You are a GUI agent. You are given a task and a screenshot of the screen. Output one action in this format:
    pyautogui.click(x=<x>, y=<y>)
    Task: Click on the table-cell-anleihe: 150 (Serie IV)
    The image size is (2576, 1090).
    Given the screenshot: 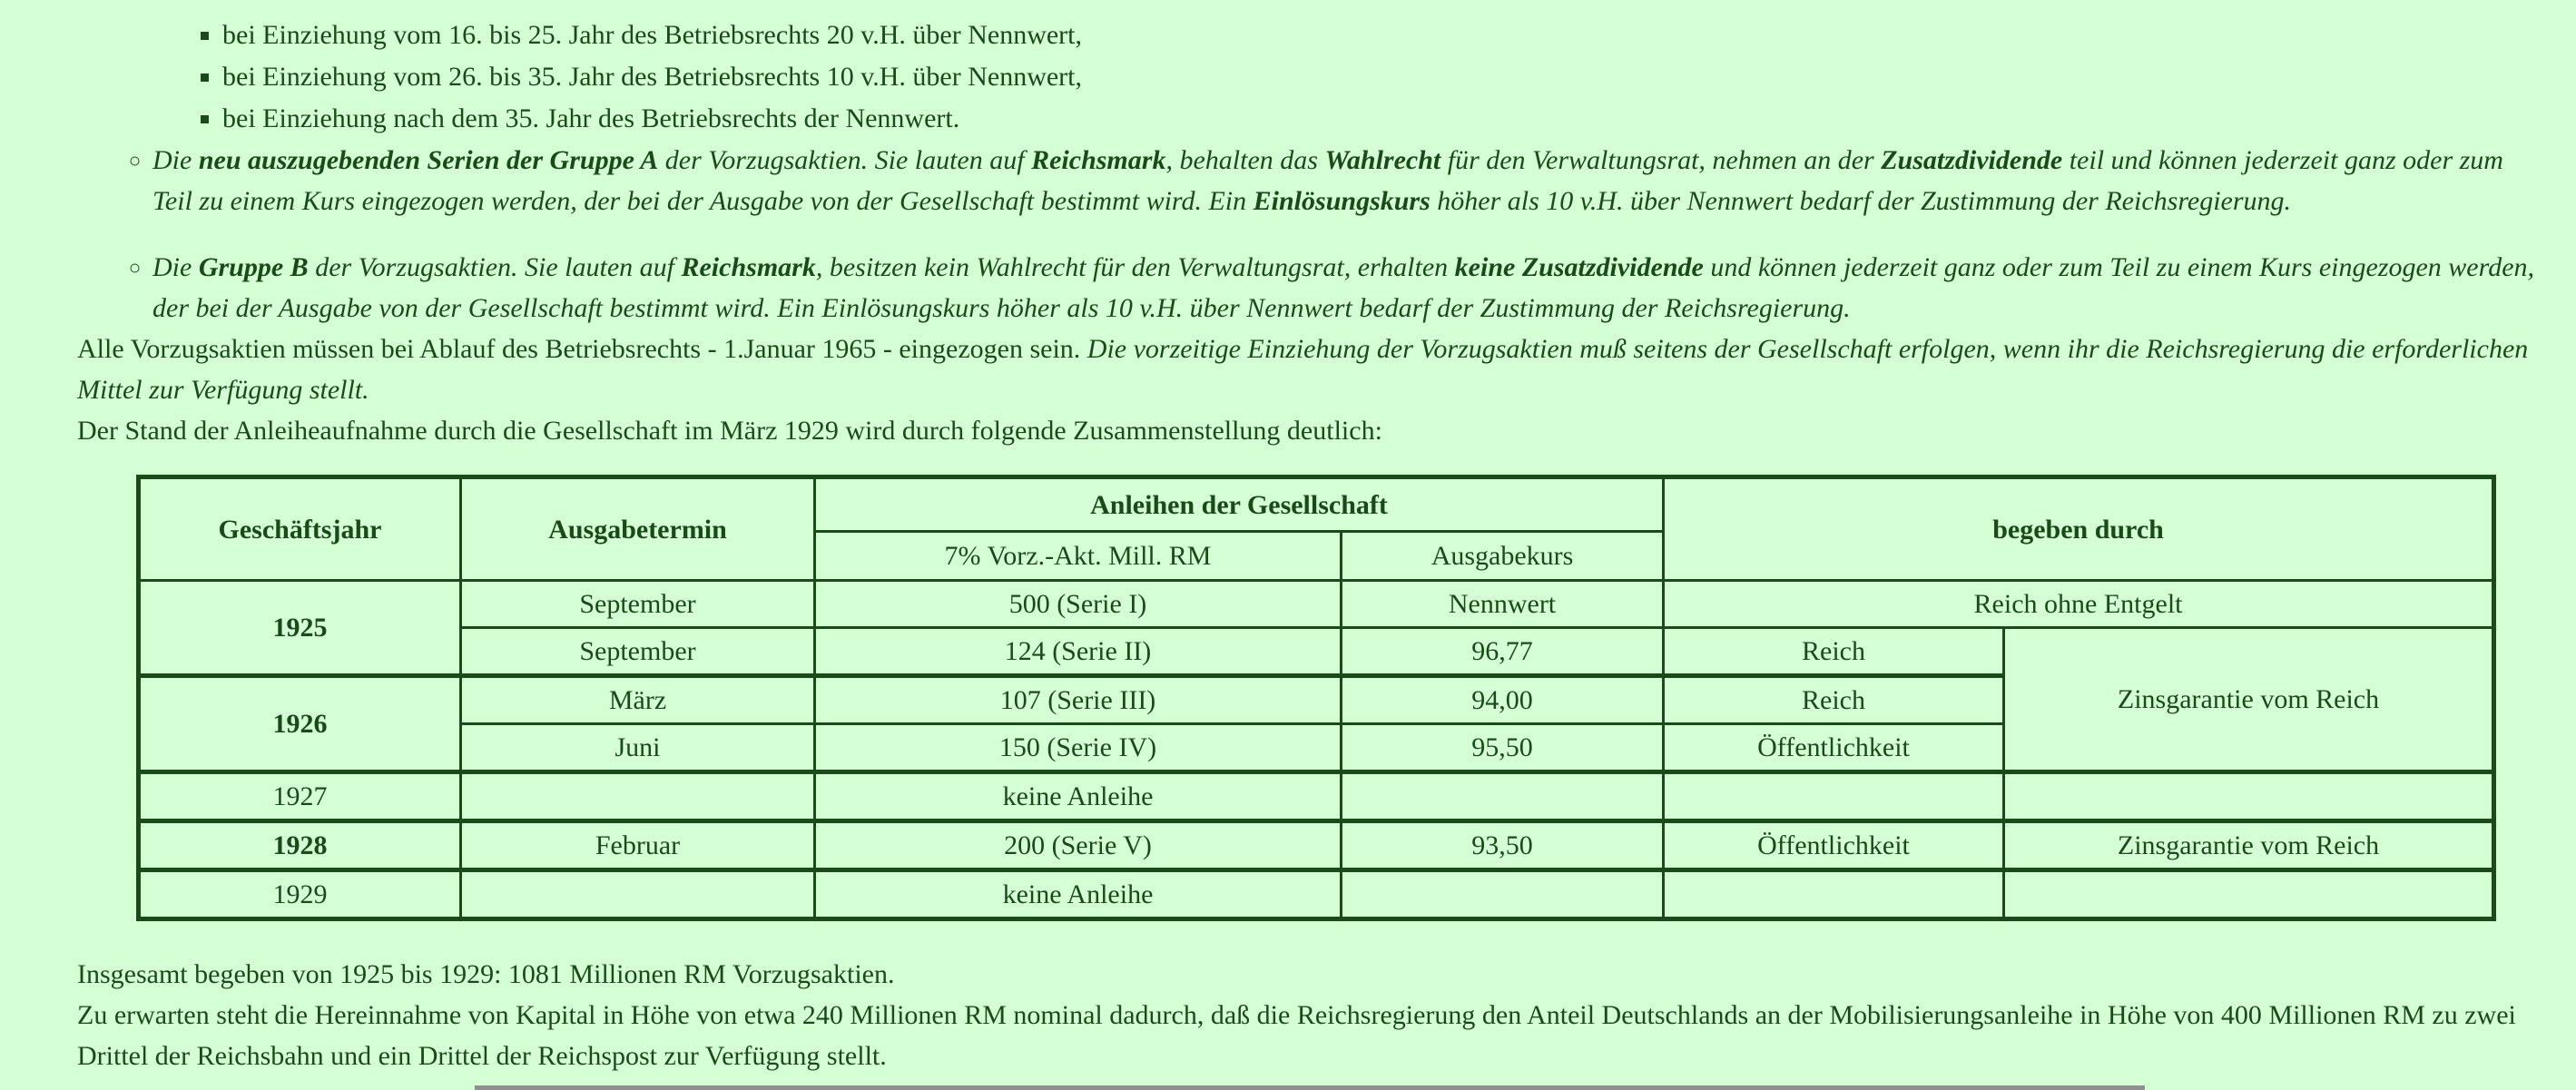 What is the action you would take?
    pyautogui.click(x=1077, y=748)
    